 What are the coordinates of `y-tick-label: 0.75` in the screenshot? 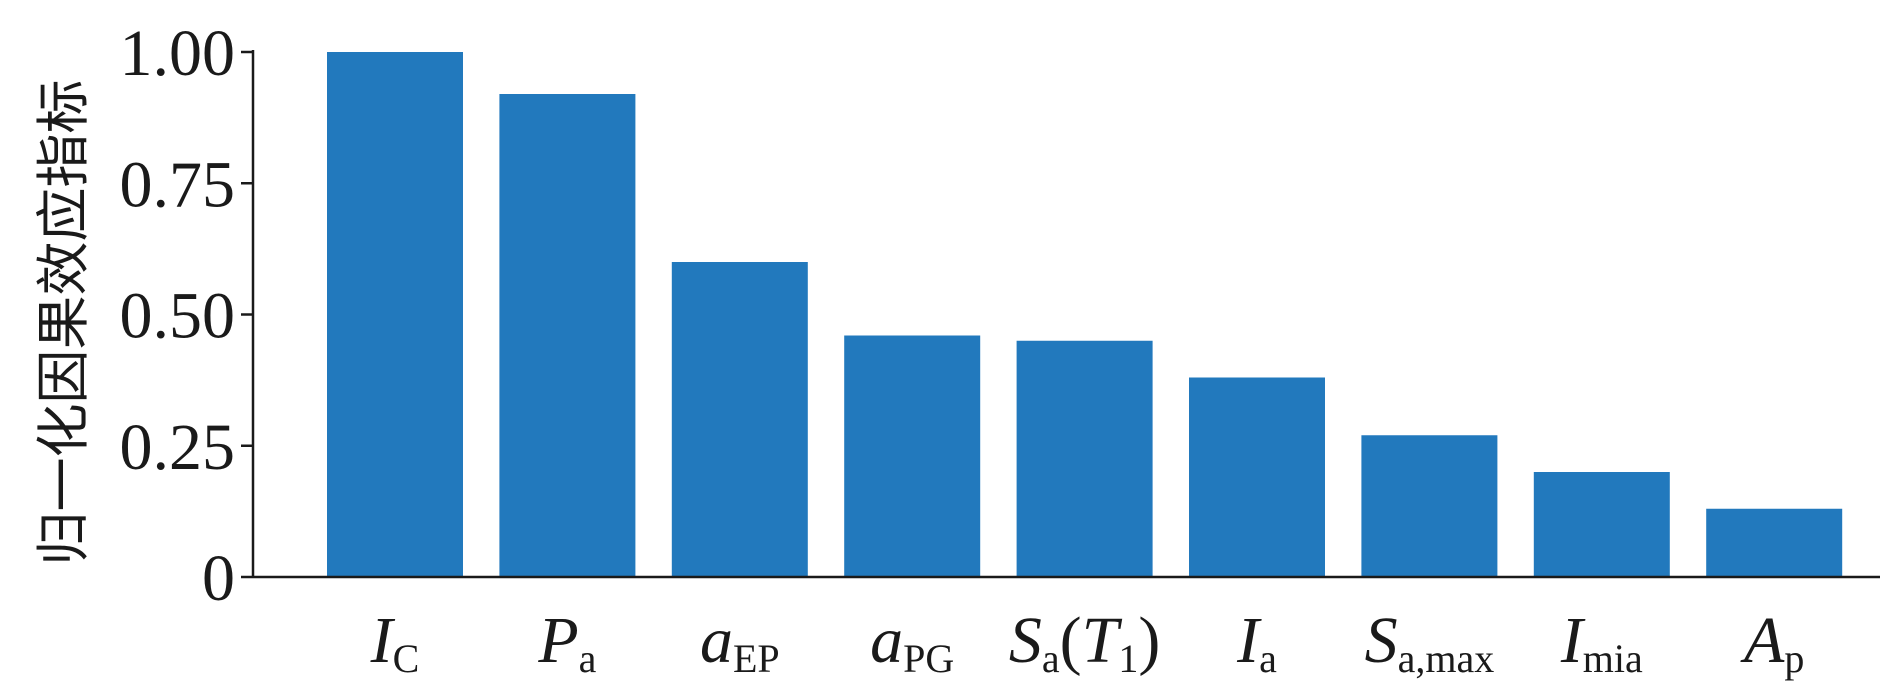 It's located at (178, 184).